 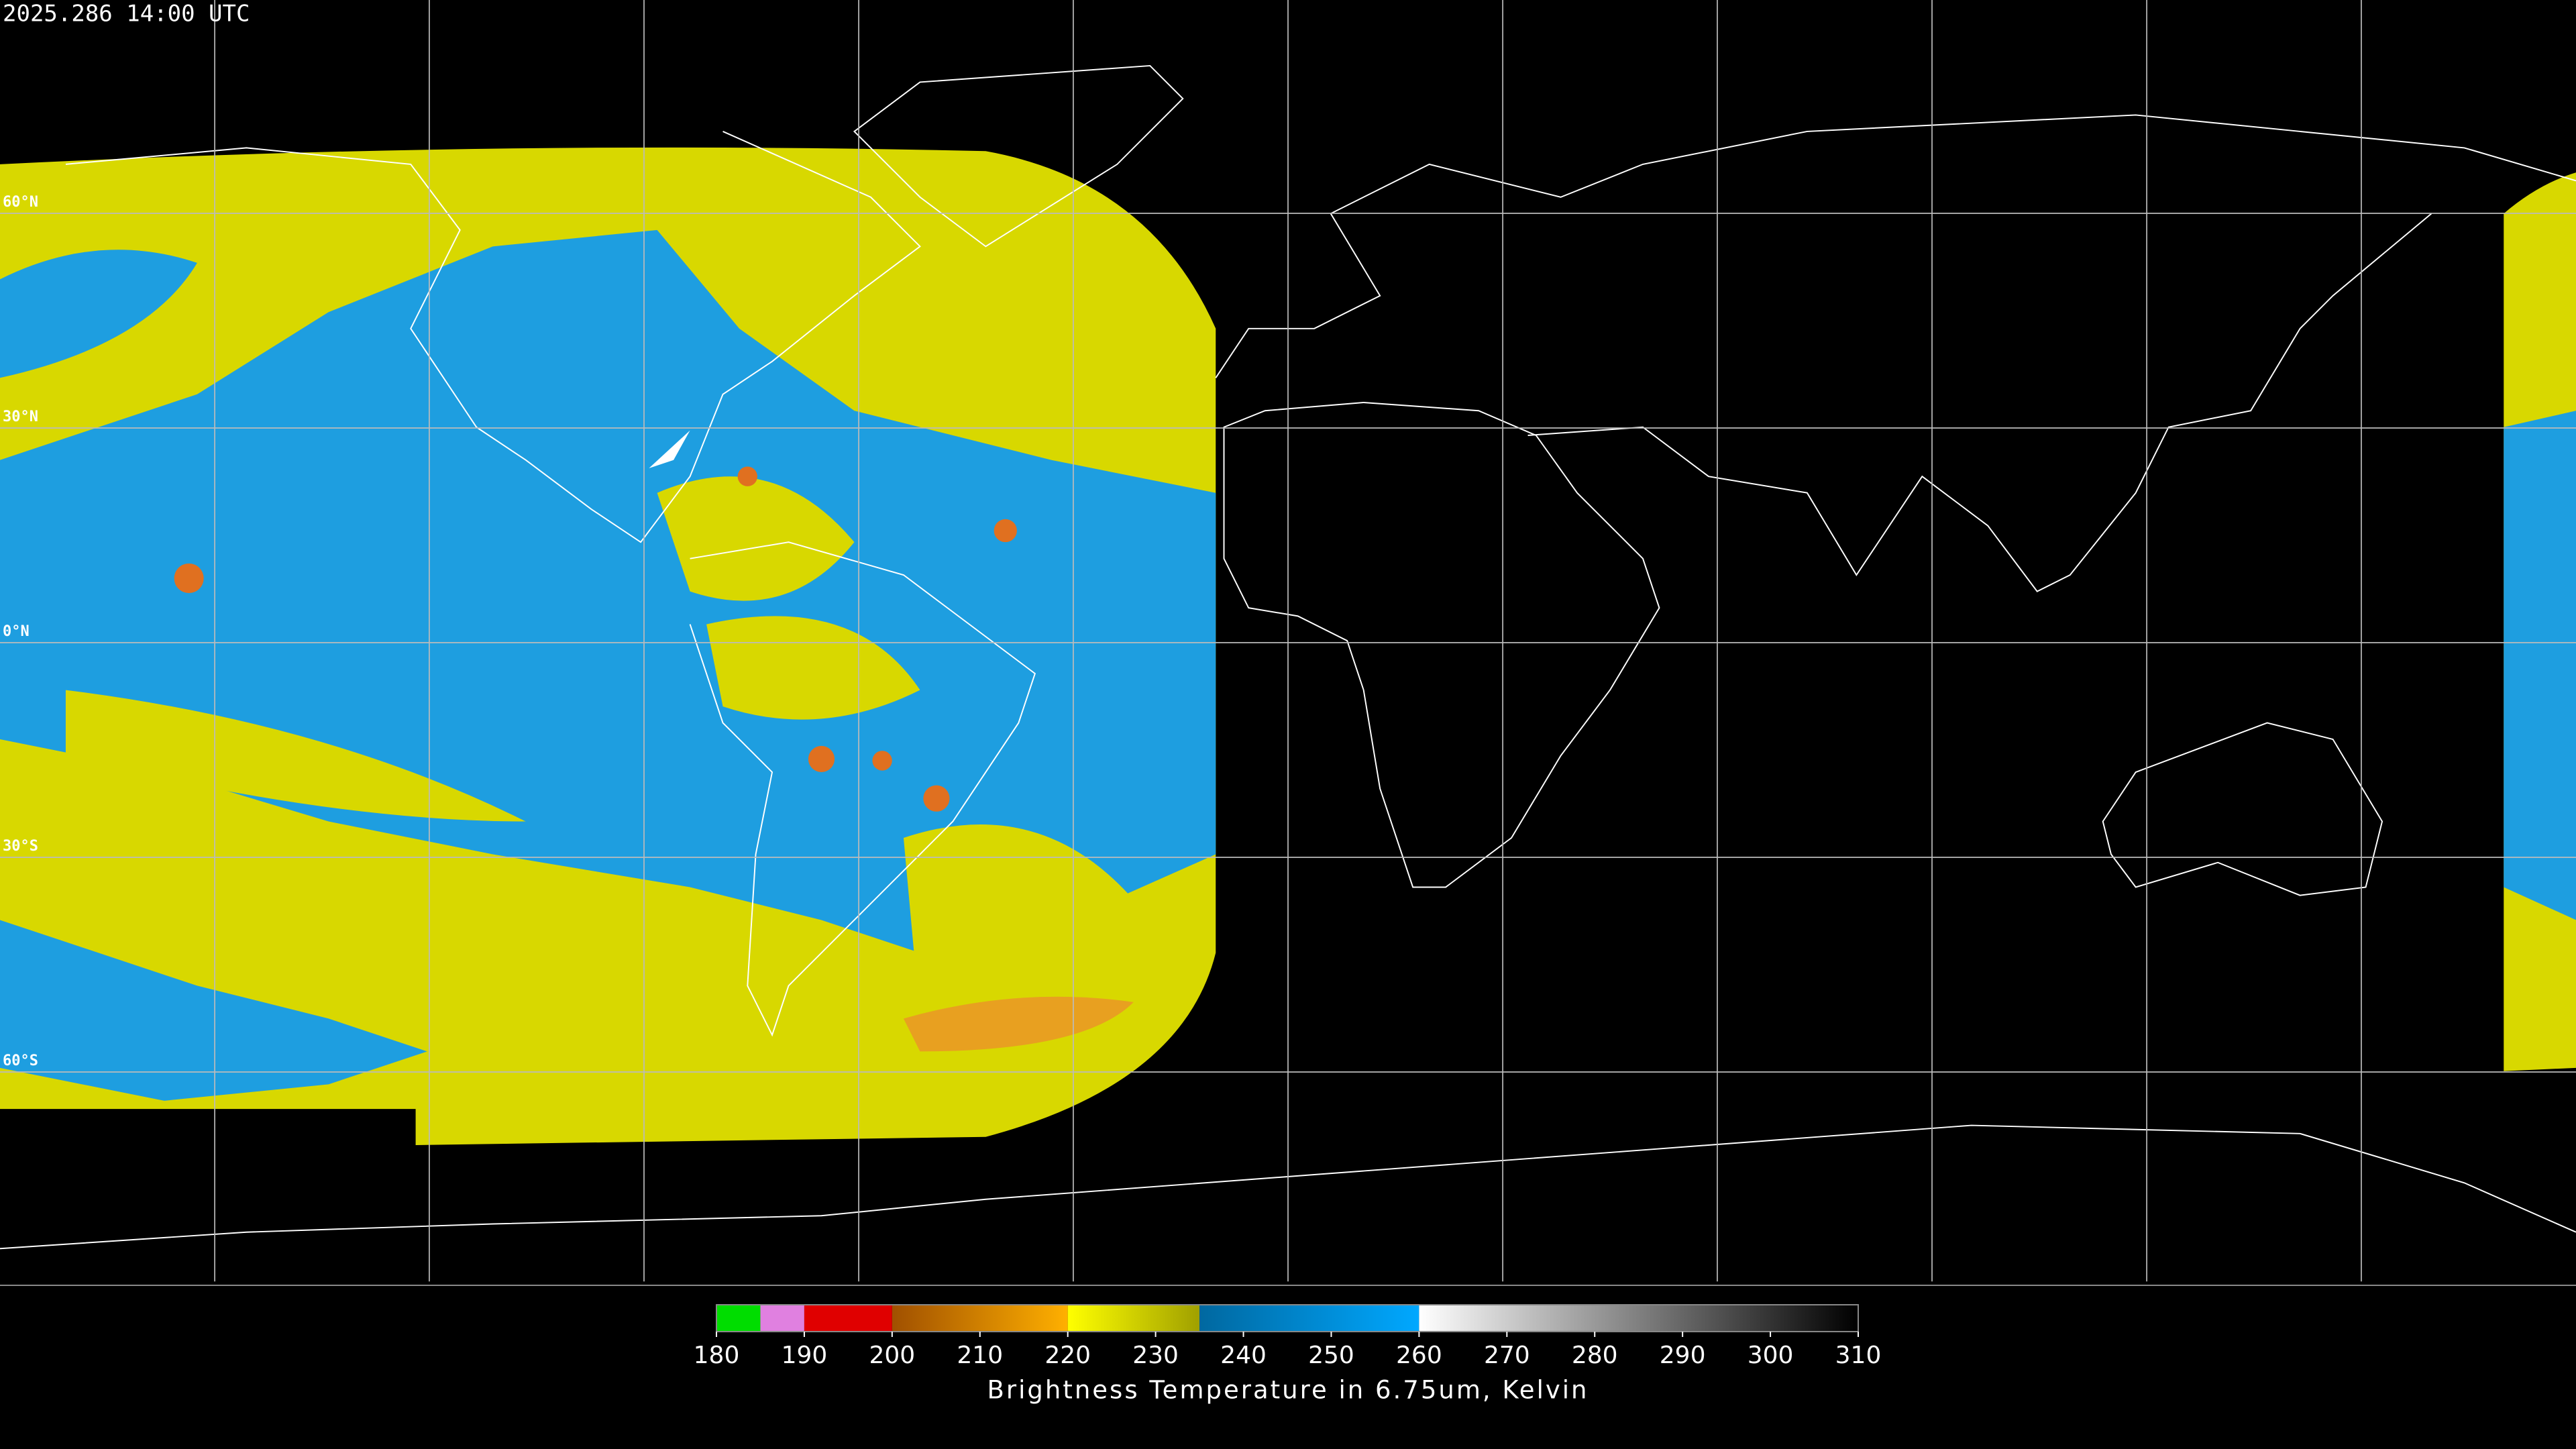 I want to click on coast-greenland, so click(x=1018, y=156).